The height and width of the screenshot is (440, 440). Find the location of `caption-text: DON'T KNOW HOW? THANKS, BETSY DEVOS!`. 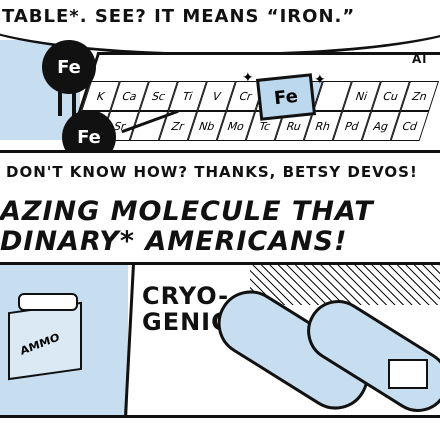

caption-text: DON'T KNOW HOW? THANKS, BETSY DEVOS! is located at coordinates (212, 172).